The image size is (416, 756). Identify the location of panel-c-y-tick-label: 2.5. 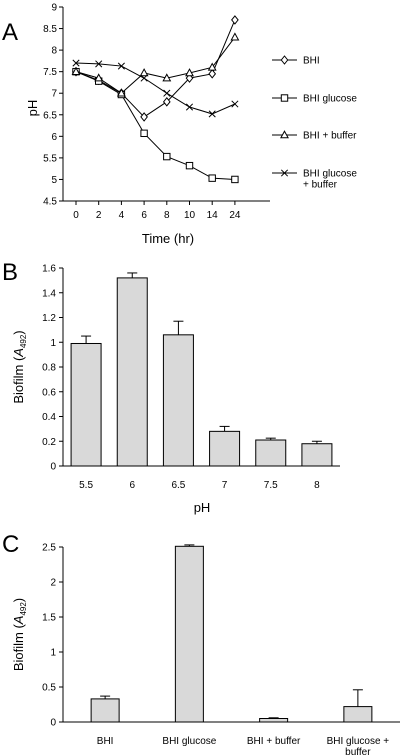
(49, 548).